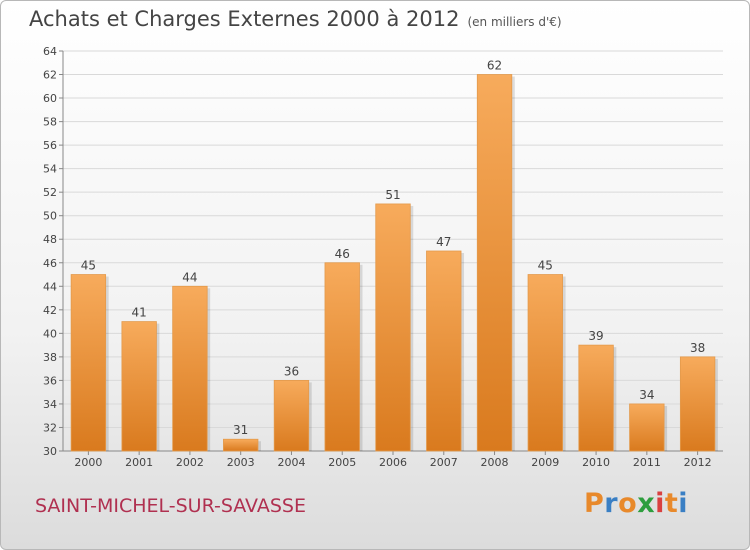  What do you see at coordinates (50, 380) in the screenshot?
I see `y-tick-label: 36` at bounding box center [50, 380].